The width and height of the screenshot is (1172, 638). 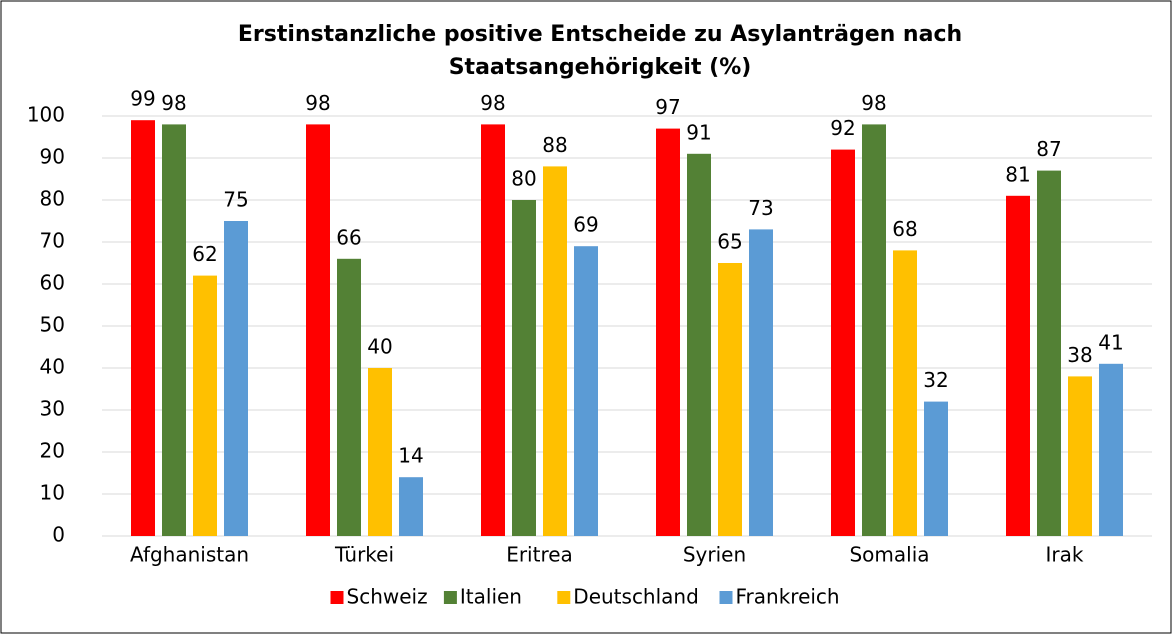 I want to click on value-label: 40, so click(x=379, y=347).